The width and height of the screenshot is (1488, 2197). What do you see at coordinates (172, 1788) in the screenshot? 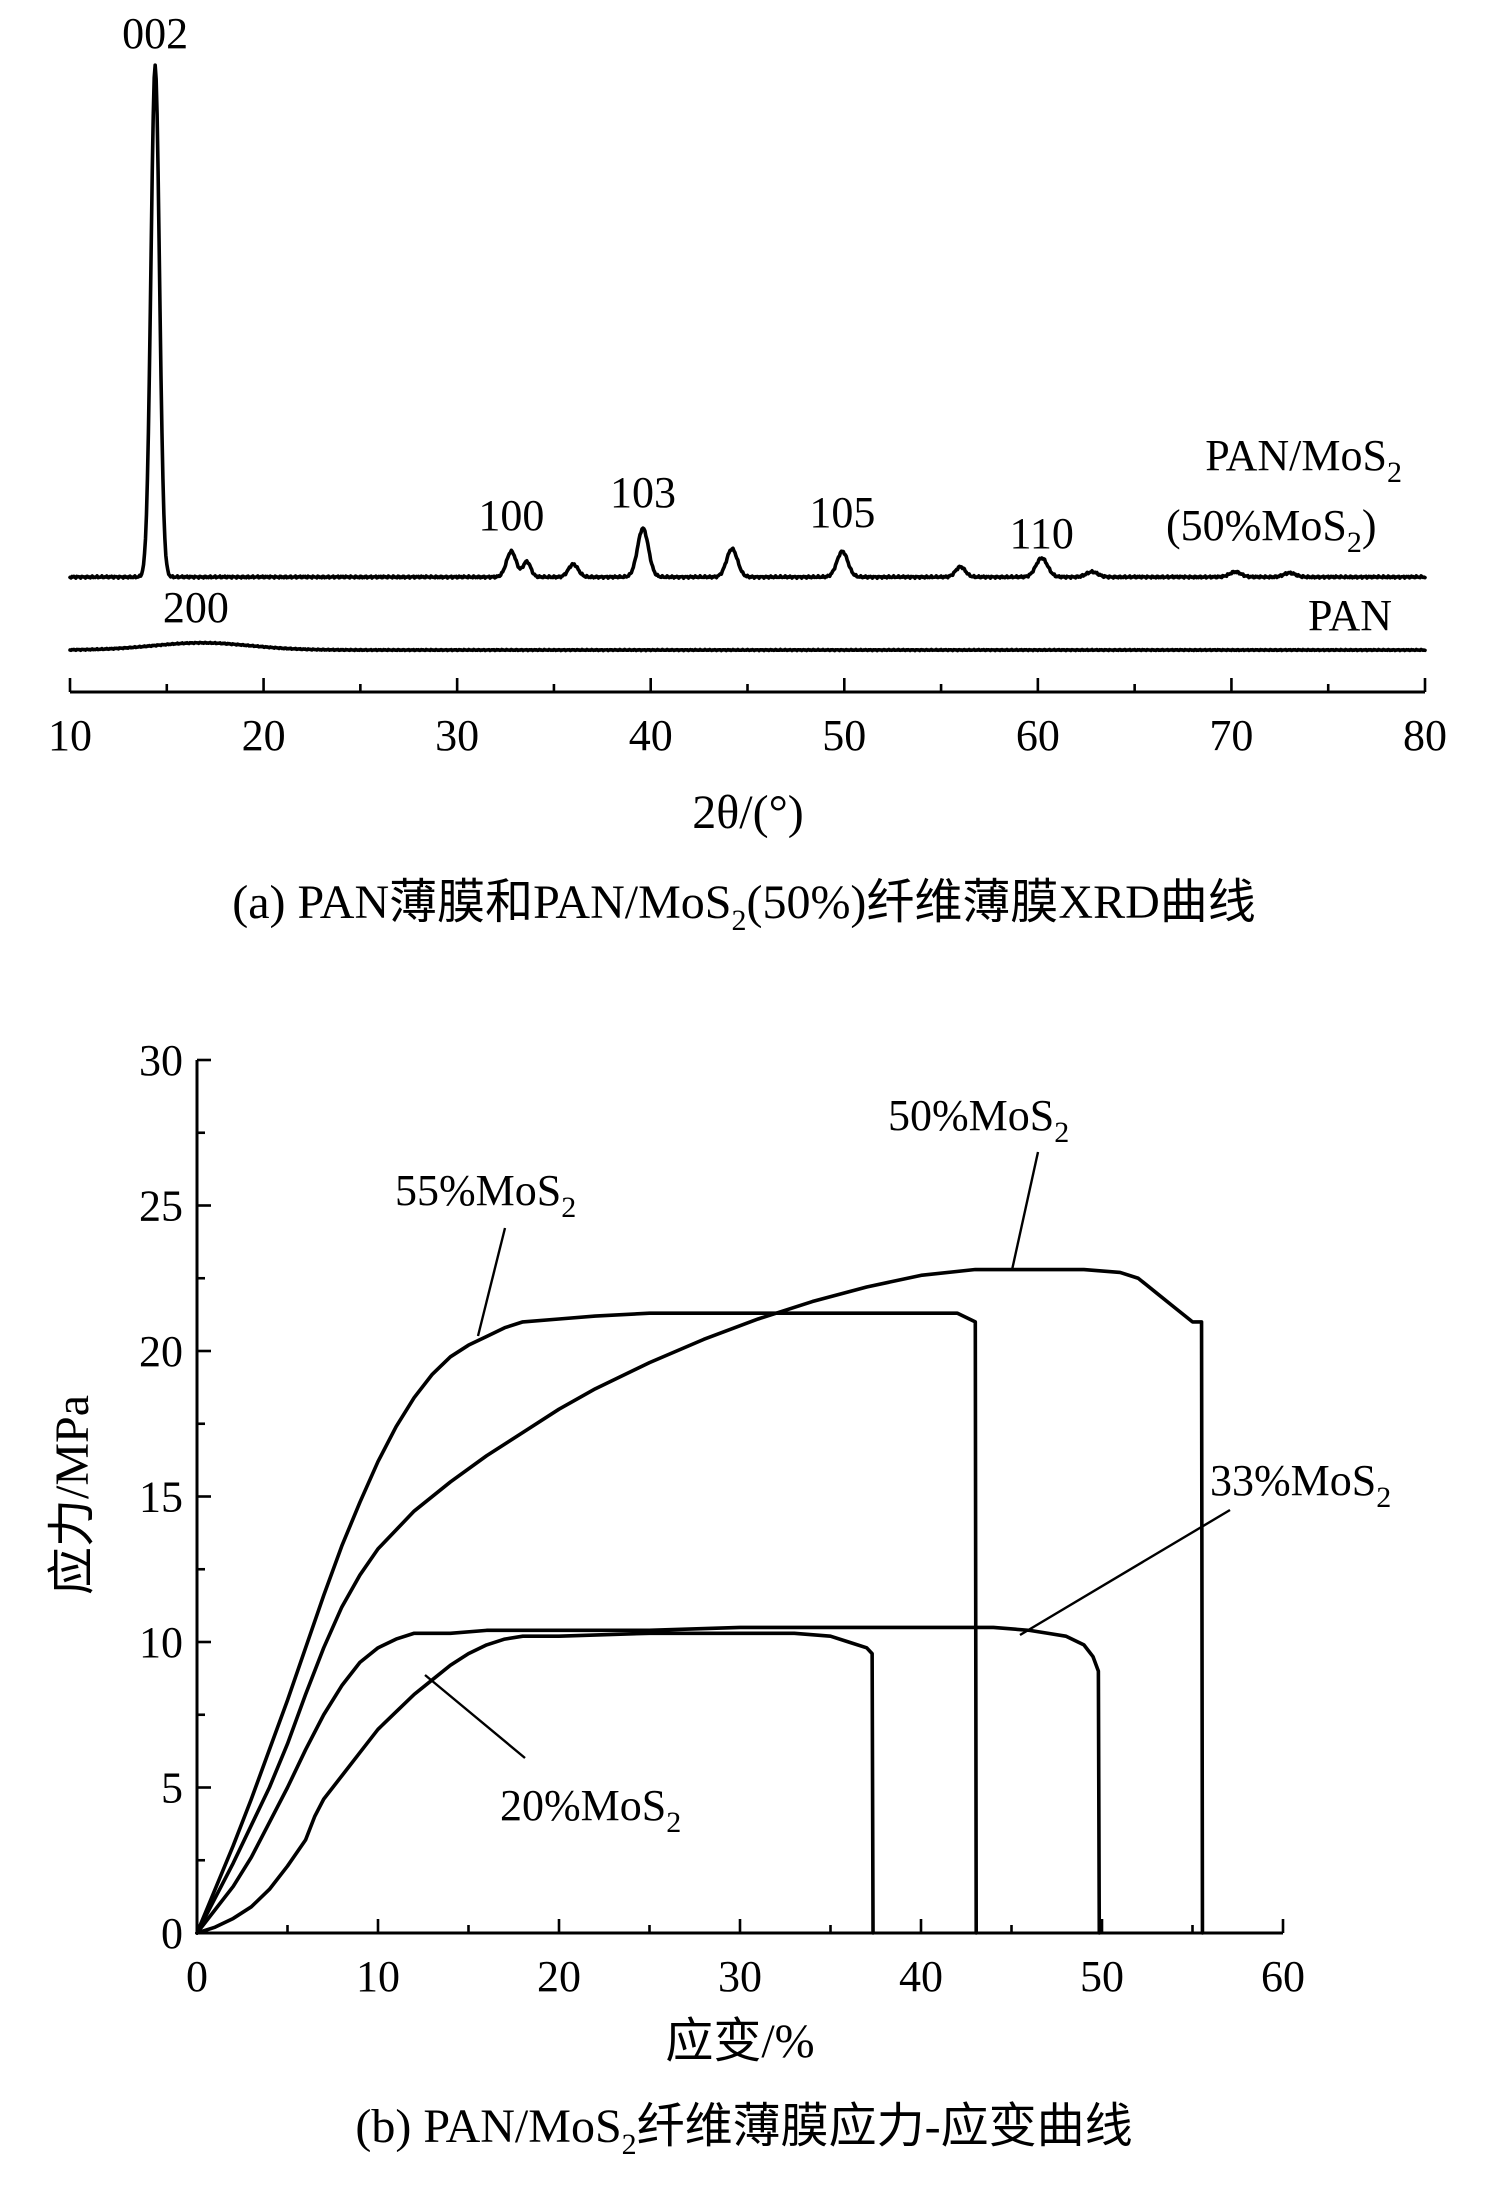
I see `ss-y-tick-label: 5` at bounding box center [172, 1788].